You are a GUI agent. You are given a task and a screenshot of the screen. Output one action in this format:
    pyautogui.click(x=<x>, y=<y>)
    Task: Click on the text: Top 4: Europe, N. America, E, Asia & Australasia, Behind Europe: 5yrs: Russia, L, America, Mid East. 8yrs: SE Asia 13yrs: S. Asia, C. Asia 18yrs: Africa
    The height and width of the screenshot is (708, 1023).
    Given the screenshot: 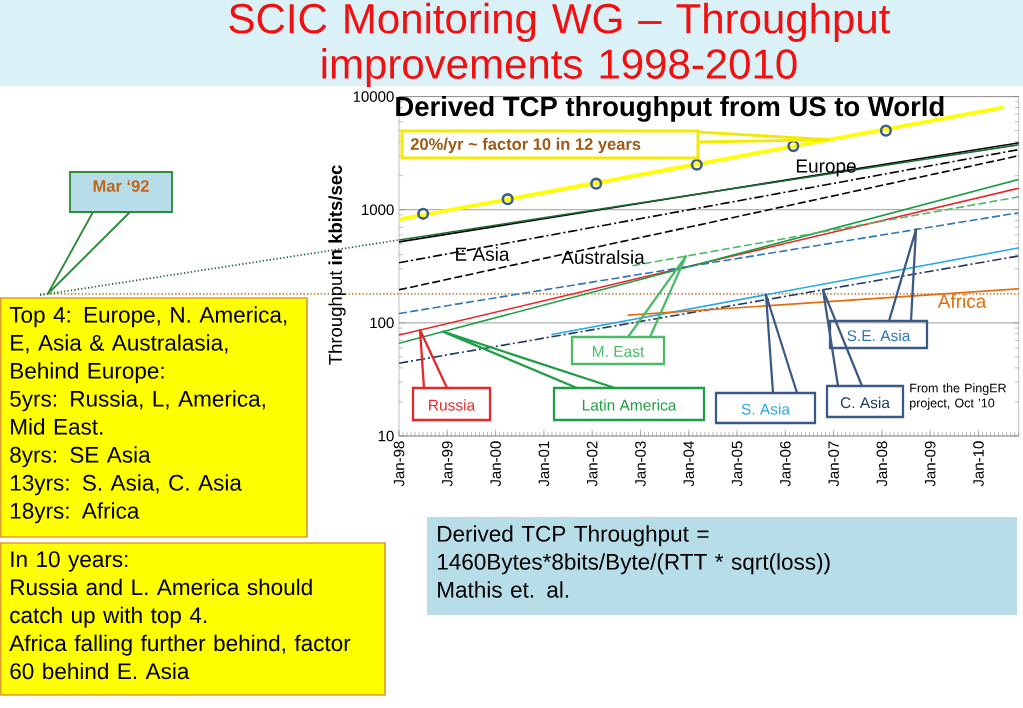 What is the action you would take?
    pyautogui.click(x=148, y=415)
    